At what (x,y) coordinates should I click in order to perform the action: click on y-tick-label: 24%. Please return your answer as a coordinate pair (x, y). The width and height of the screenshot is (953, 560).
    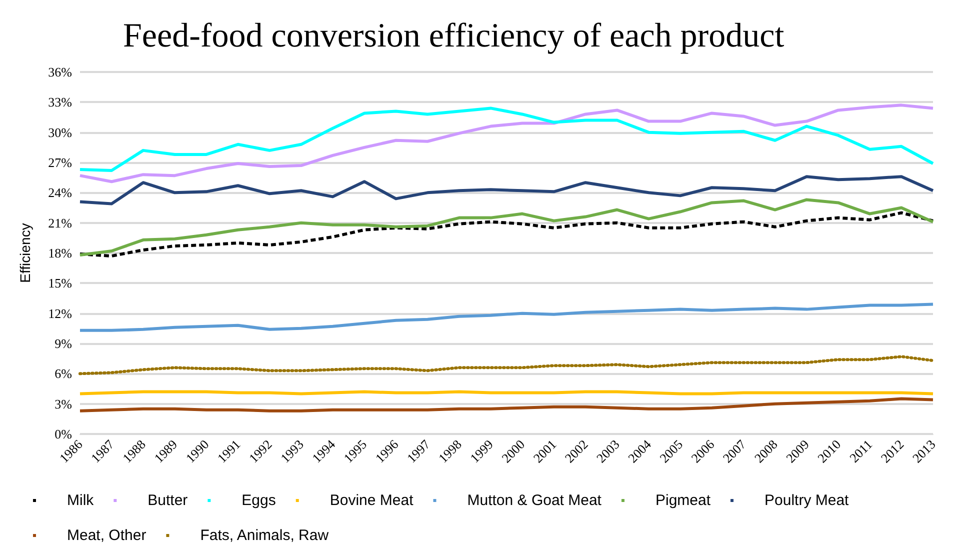
    Looking at the image, I should click on (60, 192).